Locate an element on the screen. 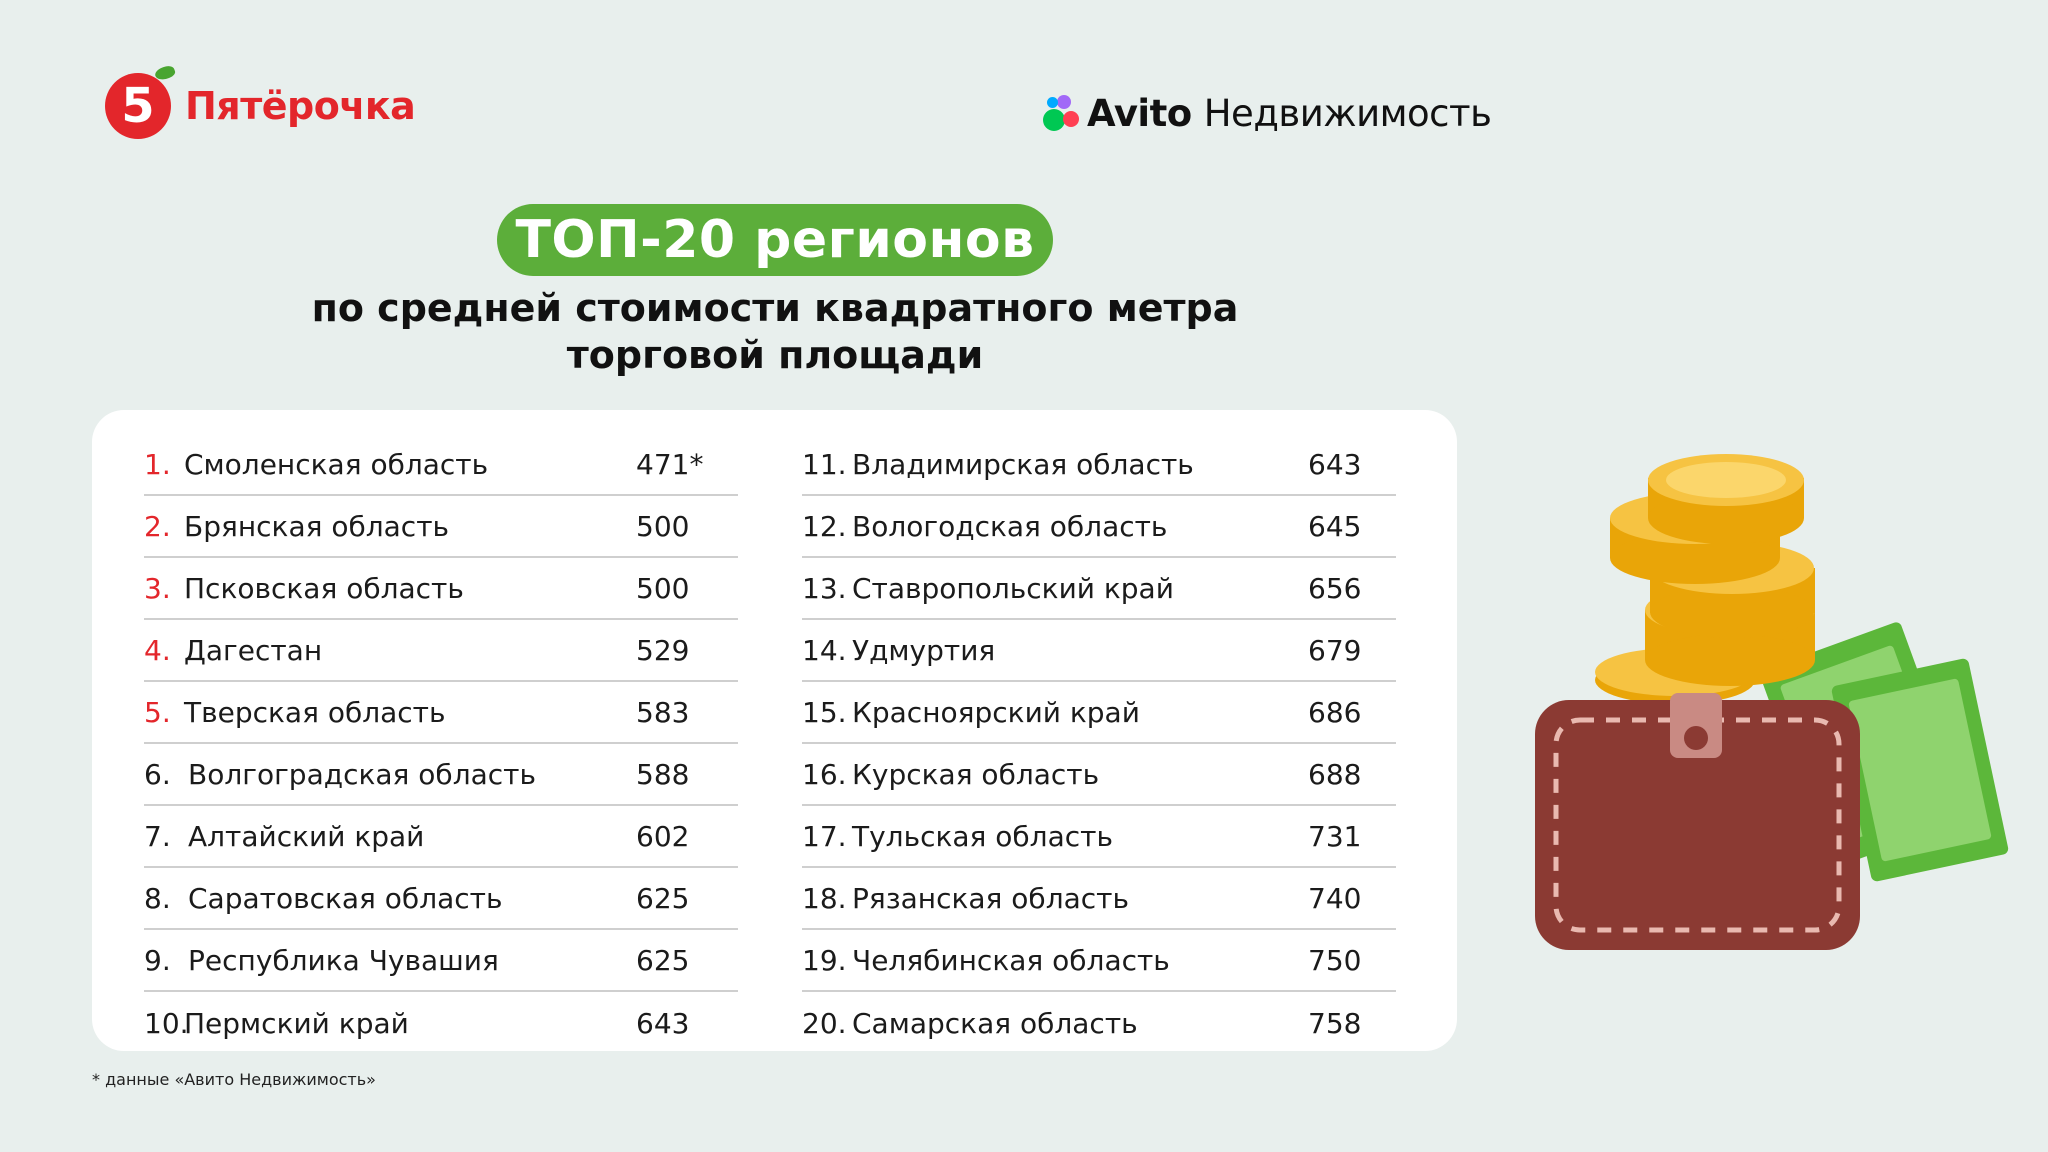 This screenshot has width=2048, height=1152. pyaterochka-badge-icon: 5 is located at coordinates (138, 106).